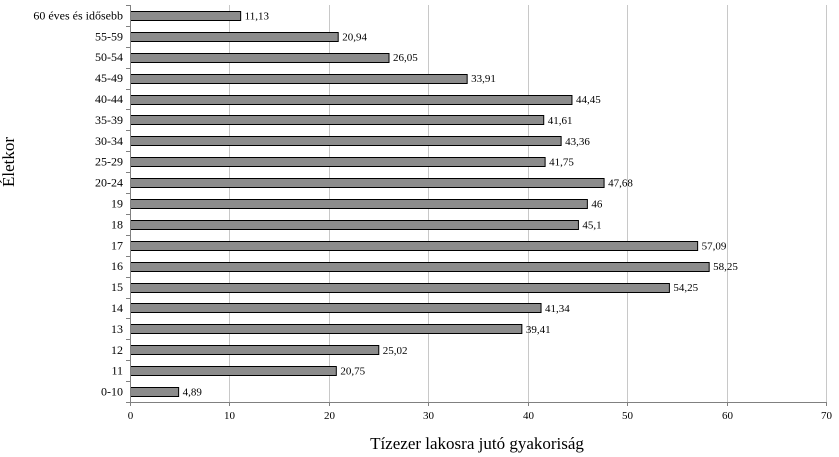 The height and width of the screenshot is (457, 839). What do you see at coordinates (405, 58) in the screenshot?
I see `value-label: 26,05` at bounding box center [405, 58].